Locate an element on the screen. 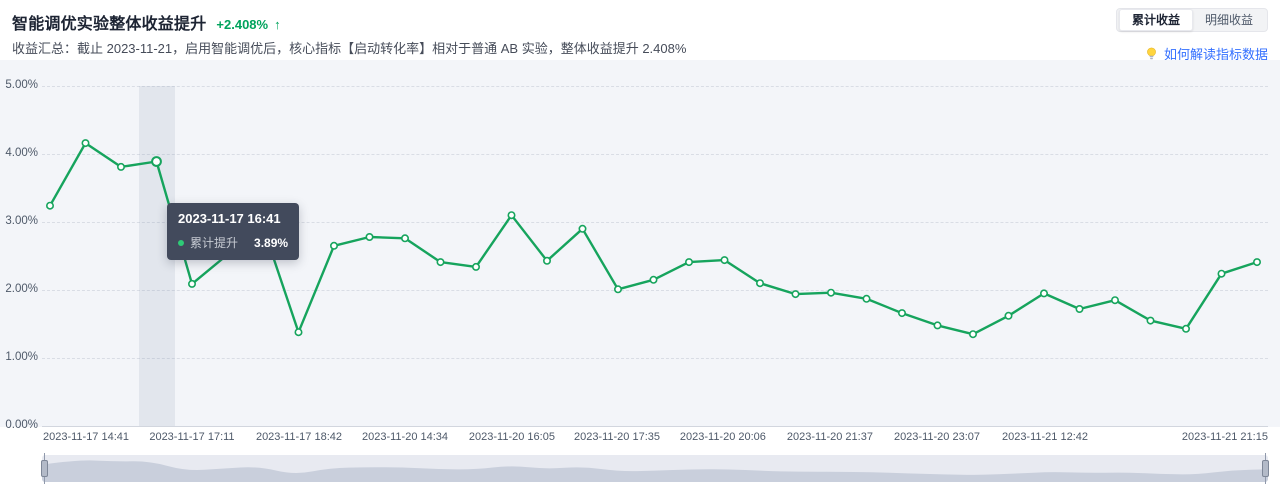 Image resolution: width=1280 pixels, height=493 pixels. data-zoom-right-handle is located at coordinates (1265, 468).